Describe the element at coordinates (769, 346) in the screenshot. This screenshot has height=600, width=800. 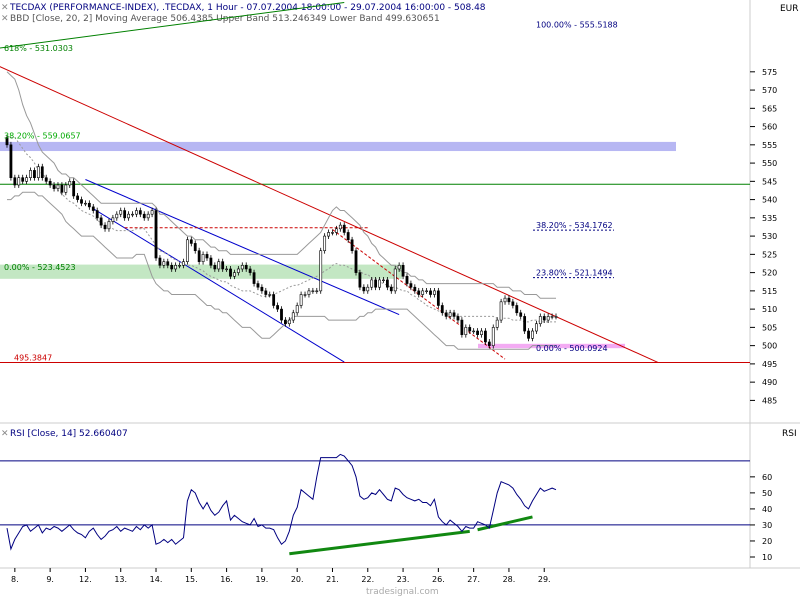
I see `price-tick-label: 500` at that location.